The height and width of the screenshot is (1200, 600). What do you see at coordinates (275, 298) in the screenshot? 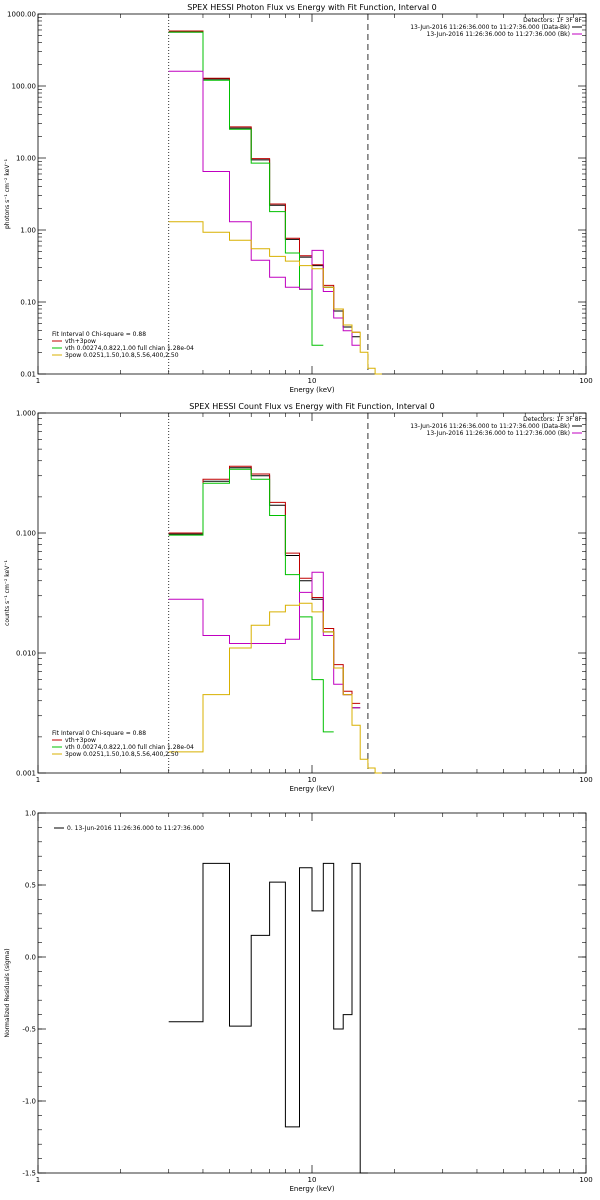
I see `panel-1-series-yellow-step-line` at bounding box center [275, 298].